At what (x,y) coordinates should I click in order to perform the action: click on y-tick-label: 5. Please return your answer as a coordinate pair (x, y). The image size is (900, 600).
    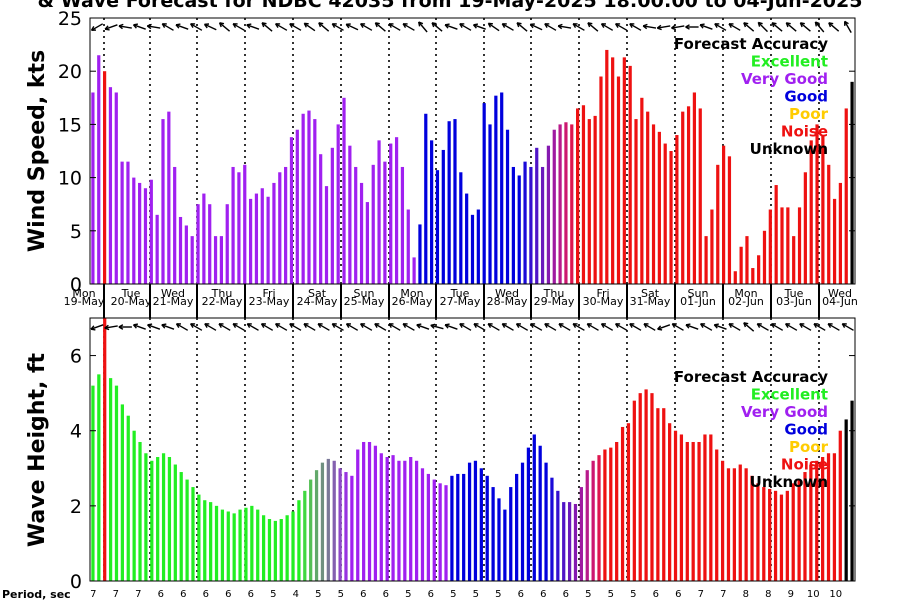
    Looking at the image, I should click on (76, 232).